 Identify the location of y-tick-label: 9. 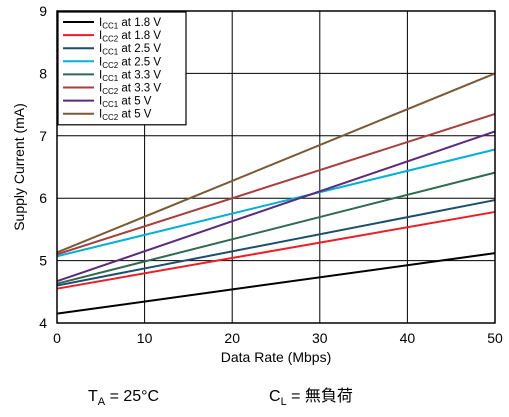
(43, 11).